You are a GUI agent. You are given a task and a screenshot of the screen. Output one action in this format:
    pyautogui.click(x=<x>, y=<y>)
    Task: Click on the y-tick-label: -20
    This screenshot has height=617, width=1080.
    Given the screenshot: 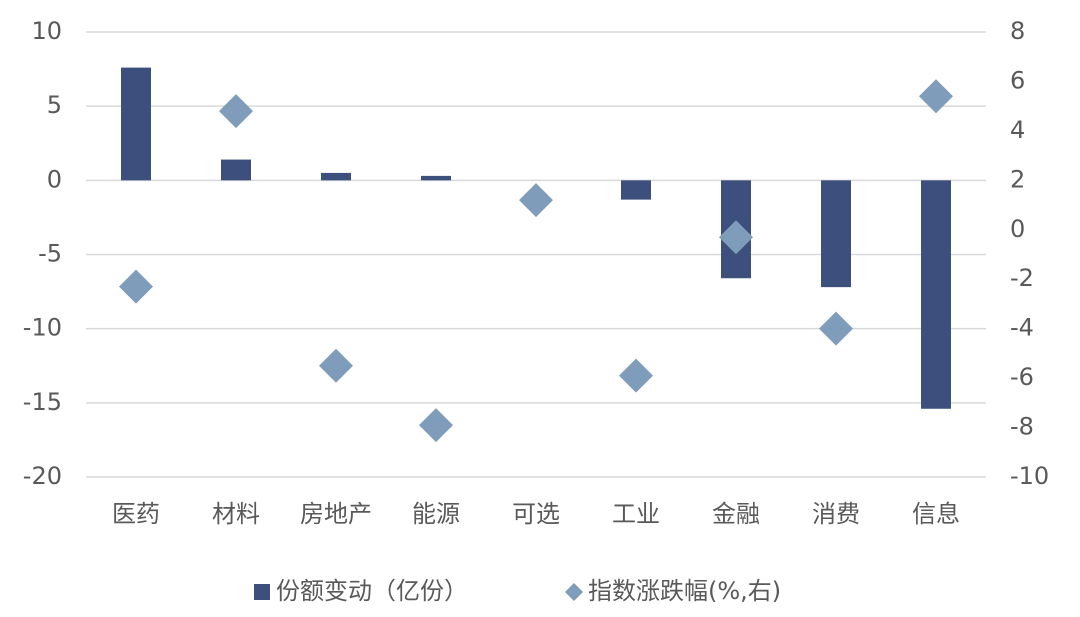 What is the action you would take?
    pyautogui.click(x=42, y=476)
    